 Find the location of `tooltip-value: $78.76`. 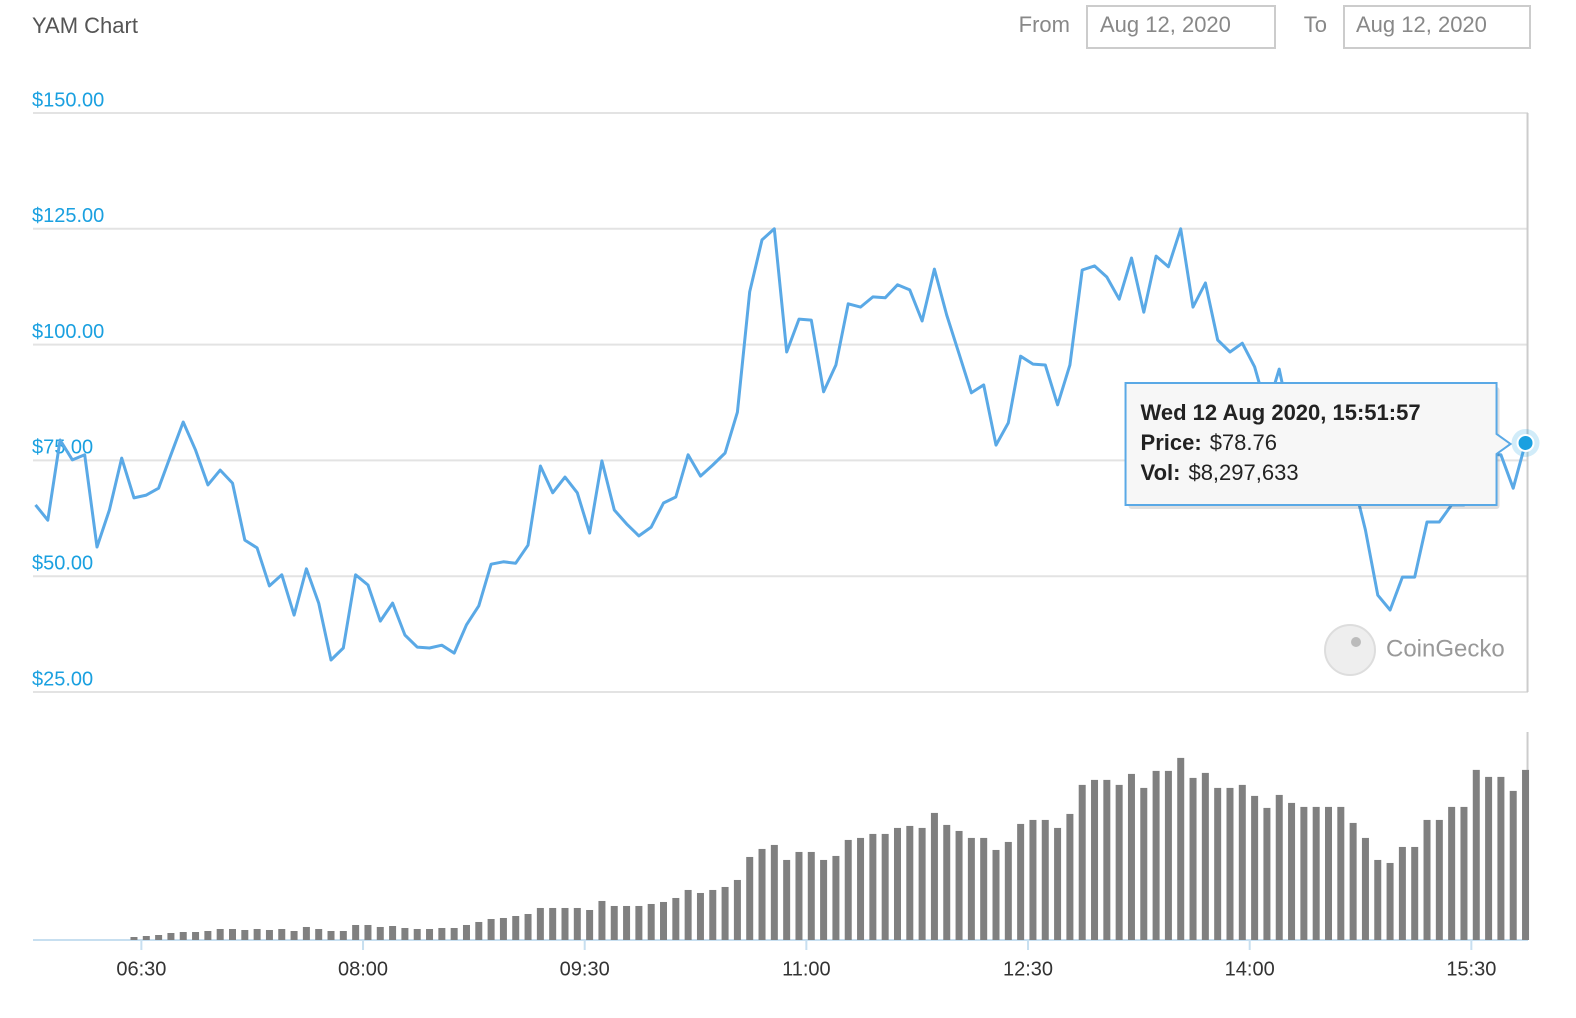

tooltip-value: $78.76 is located at coordinates (1243, 442).